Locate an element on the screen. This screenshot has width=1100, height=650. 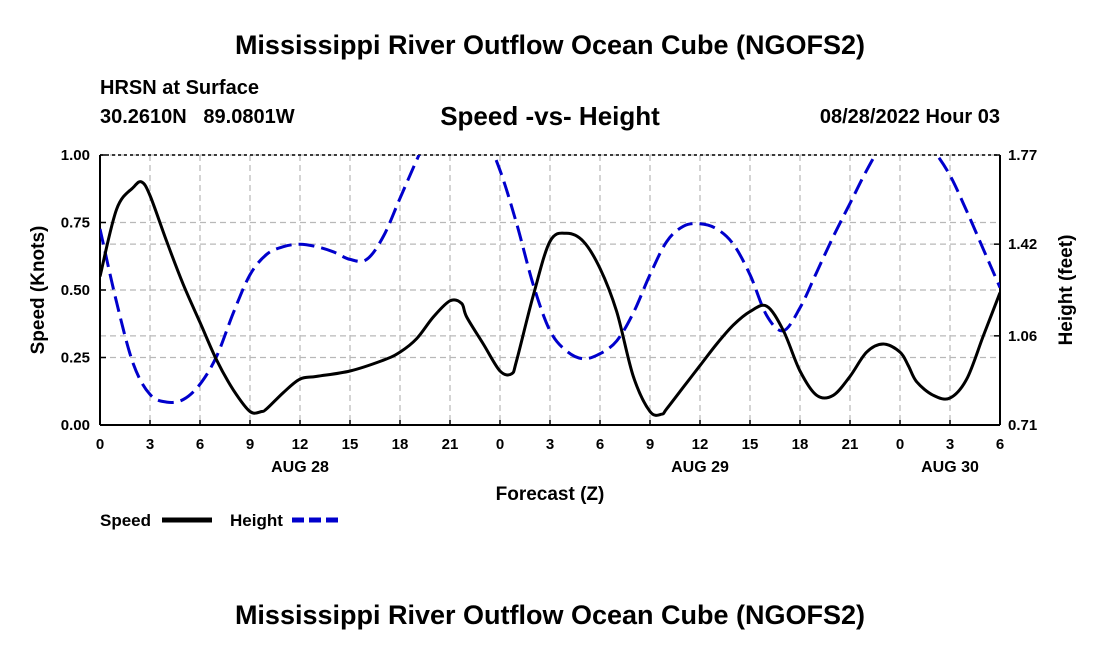
day-label: AUG 30 is located at coordinates (950, 467).